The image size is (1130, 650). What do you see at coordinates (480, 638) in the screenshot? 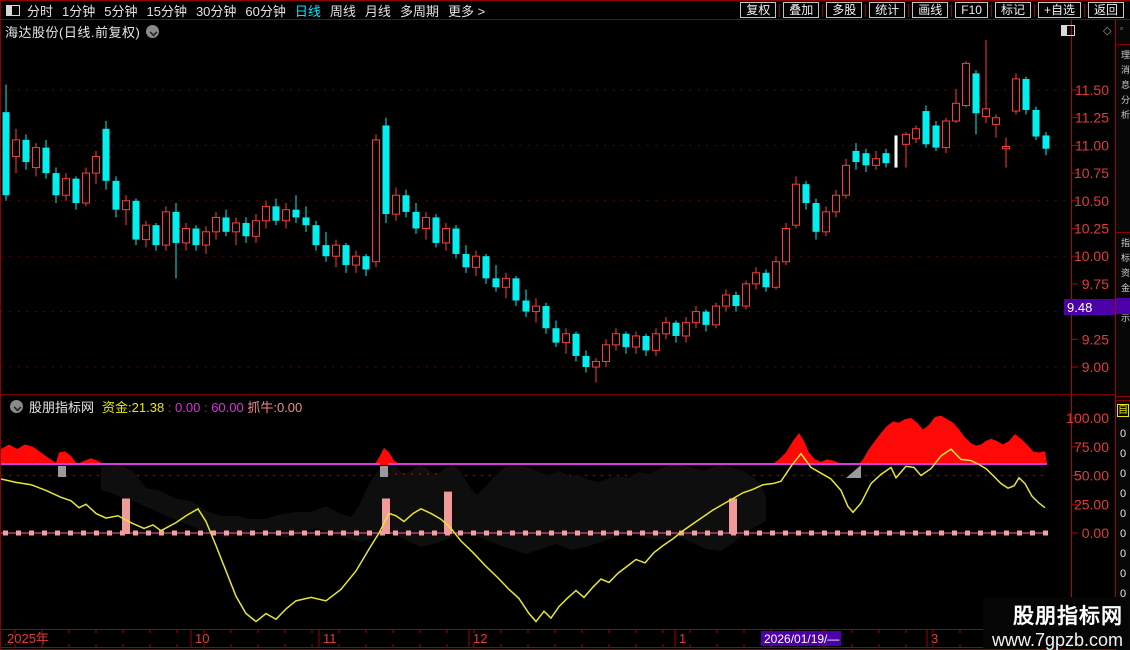
I see `svg-text: 12` at bounding box center [480, 638].